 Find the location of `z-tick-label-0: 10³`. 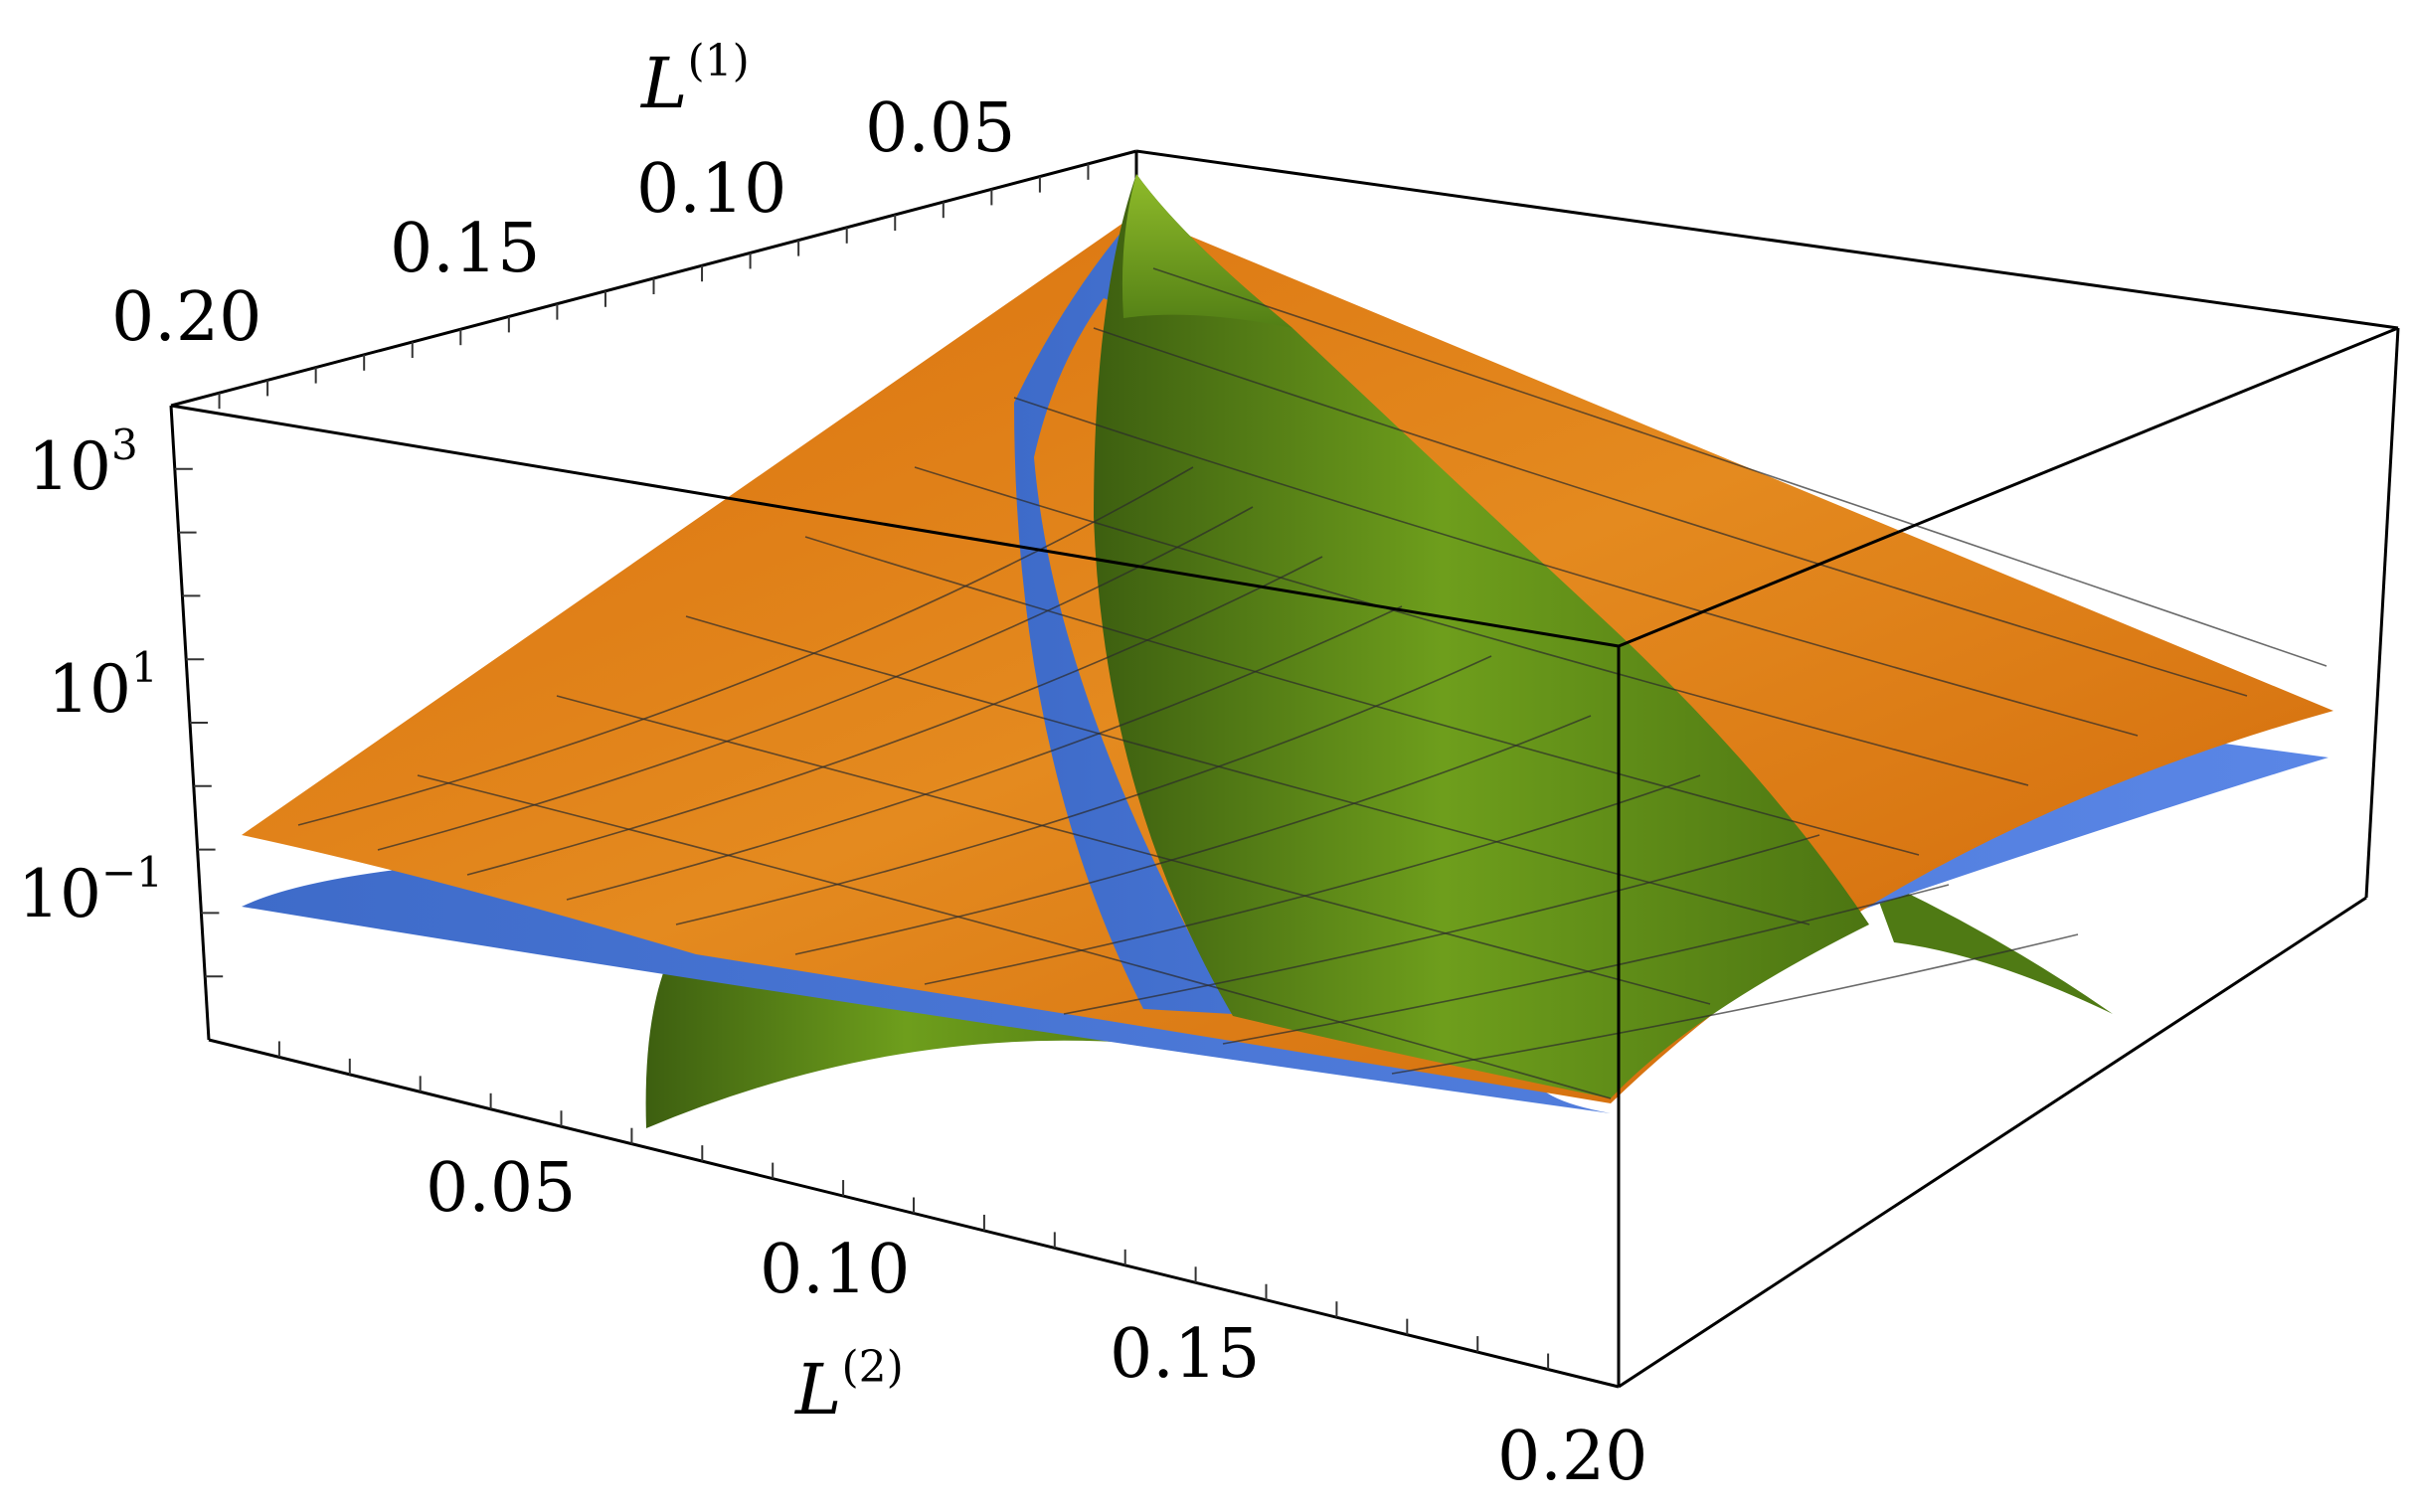

z-tick-label-0: 10³ is located at coordinates (83, 462).